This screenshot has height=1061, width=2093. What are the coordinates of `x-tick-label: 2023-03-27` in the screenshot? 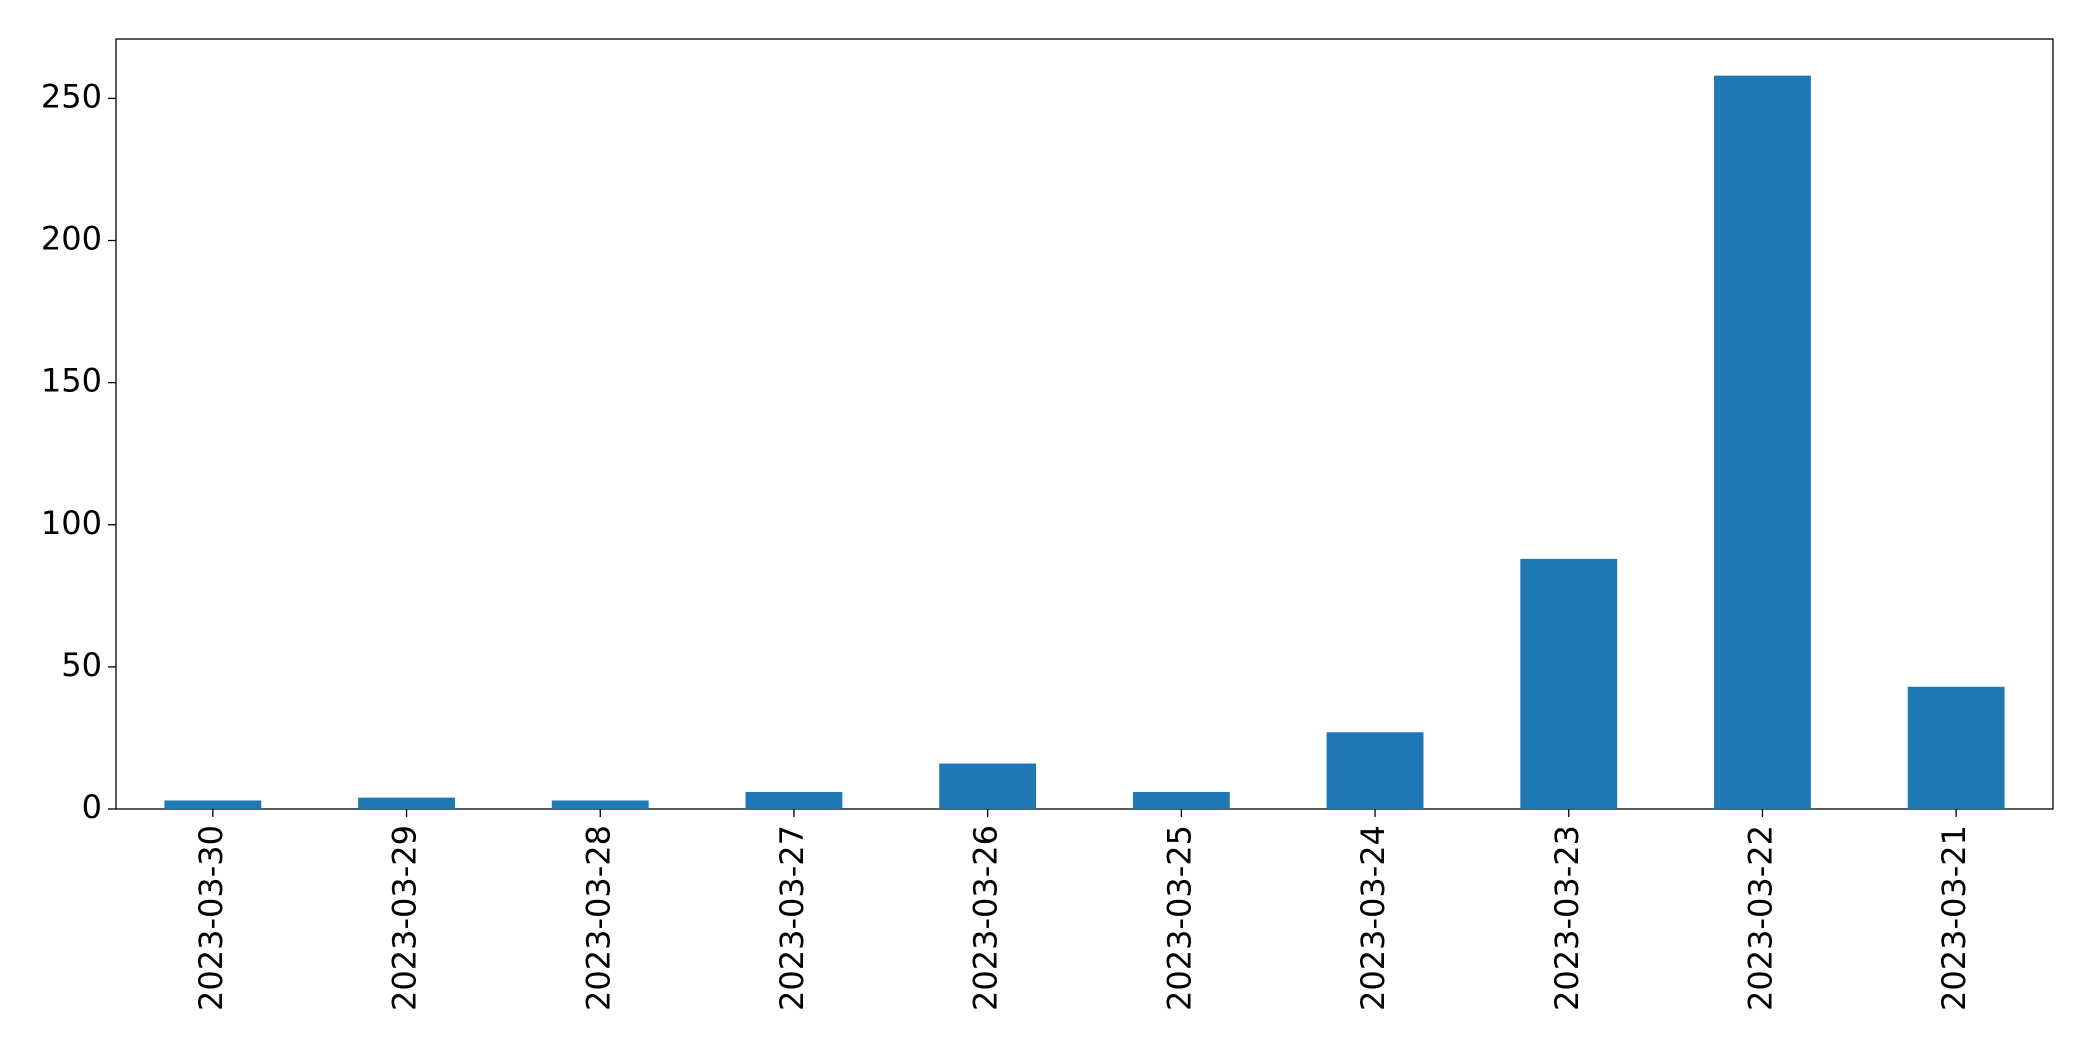 It's located at (792, 918).